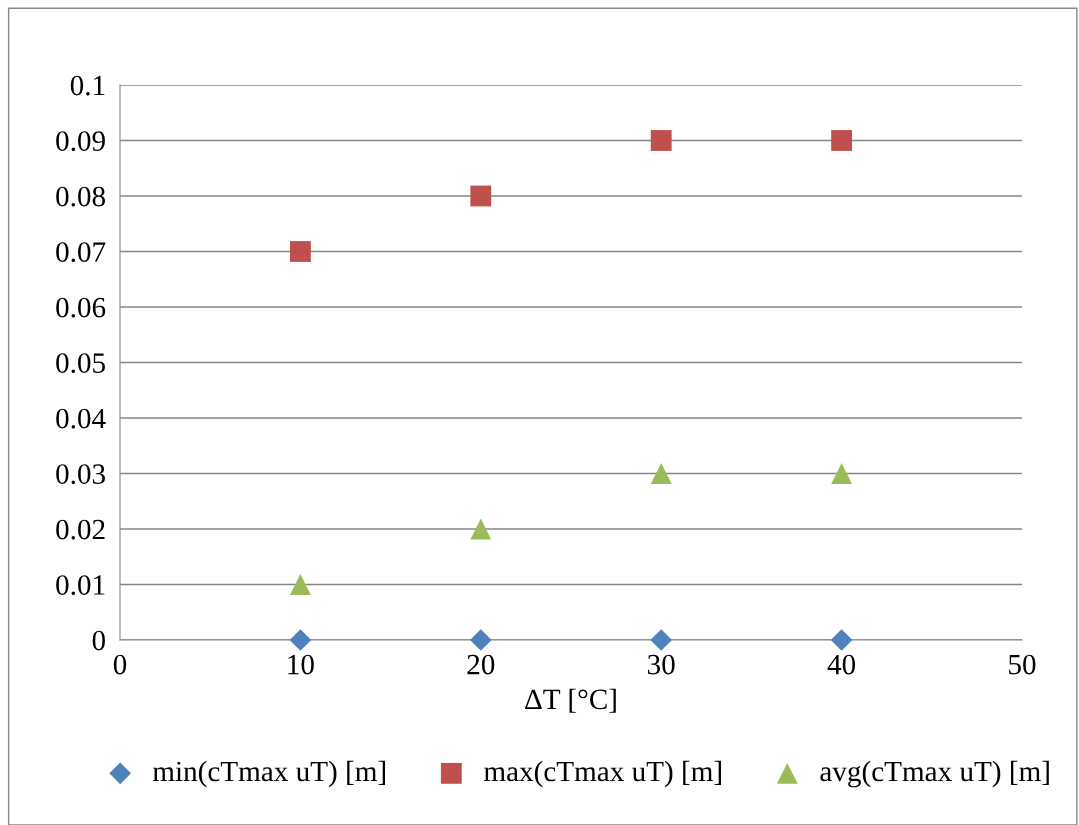 The image size is (1079, 825). I want to click on y-tick-label: 0.04, so click(81, 418).